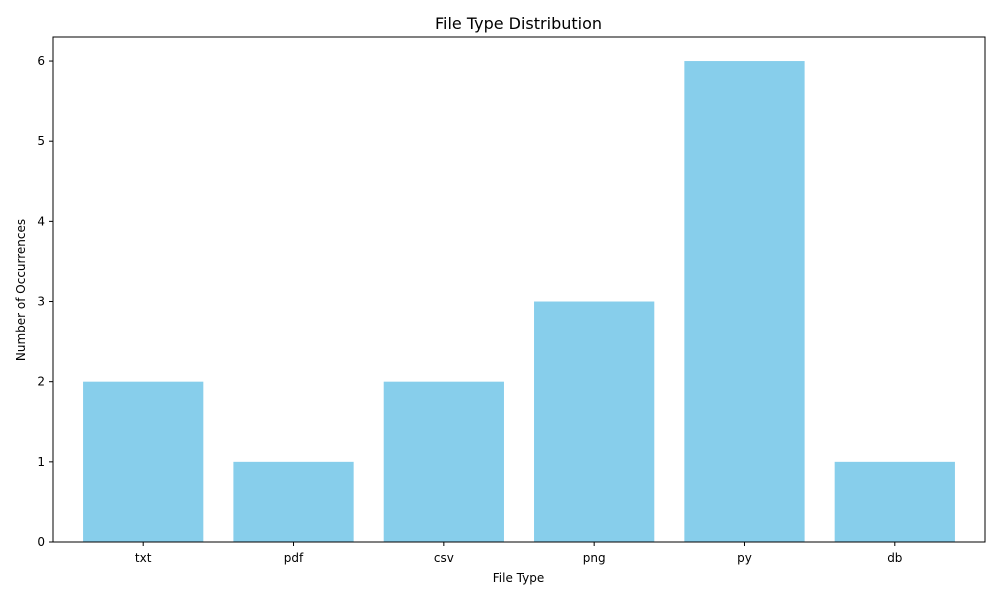 The image size is (1000, 600). I want to click on bar-db, so click(894, 501).